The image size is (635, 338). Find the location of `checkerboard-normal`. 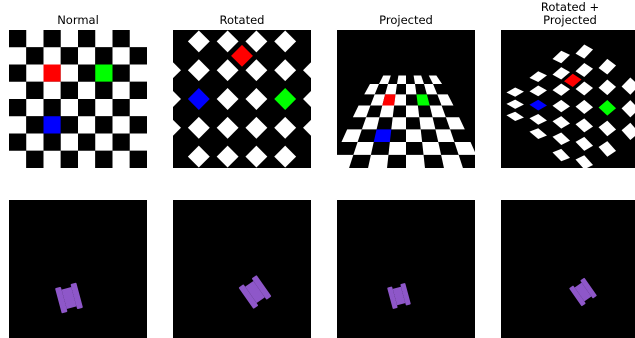

checkerboard-normal is located at coordinates (78, 99).